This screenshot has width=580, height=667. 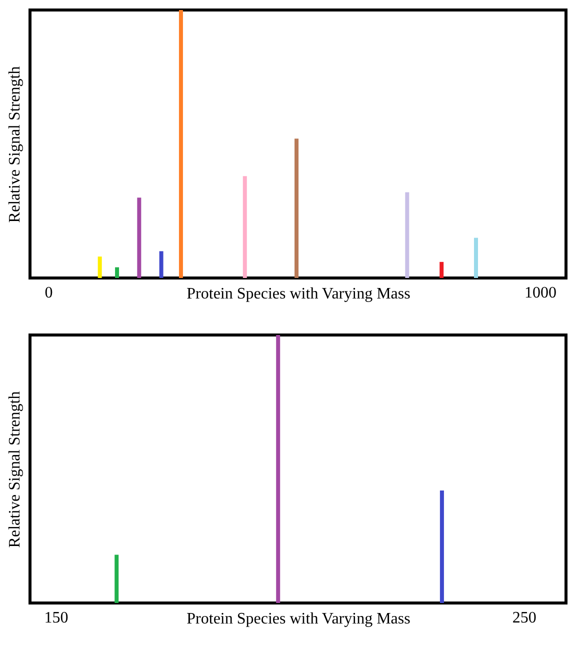 What do you see at coordinates (524, 618) in the screenshot?
I see `x-tick-label: 250` at bounding box center [524, 618].